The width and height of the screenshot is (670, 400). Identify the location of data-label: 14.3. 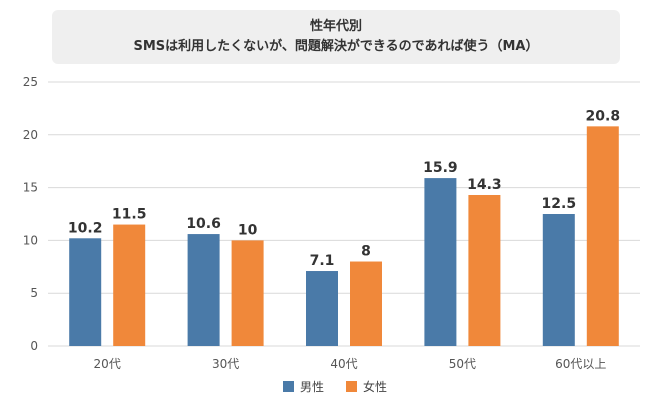
(484, 185).